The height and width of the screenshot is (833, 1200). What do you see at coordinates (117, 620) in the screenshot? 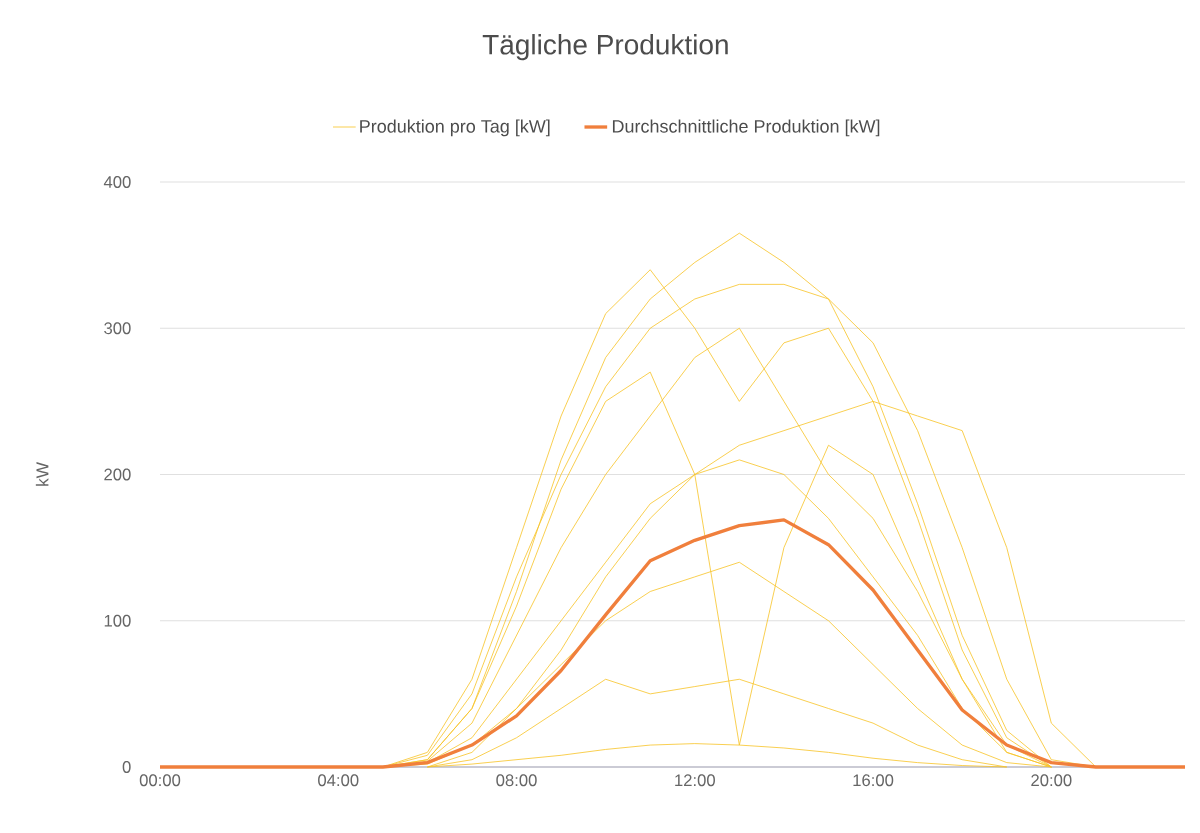
I see `y-tick-label: 100` at bounding box center [117, 620].